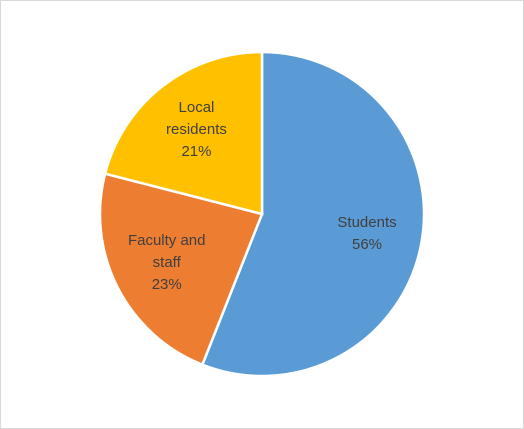 This screenshot has height=429, width=524. Describe the element at coordinates (166, 251) in the screenshot. I see `category-label: Faculty and staff` at that location.